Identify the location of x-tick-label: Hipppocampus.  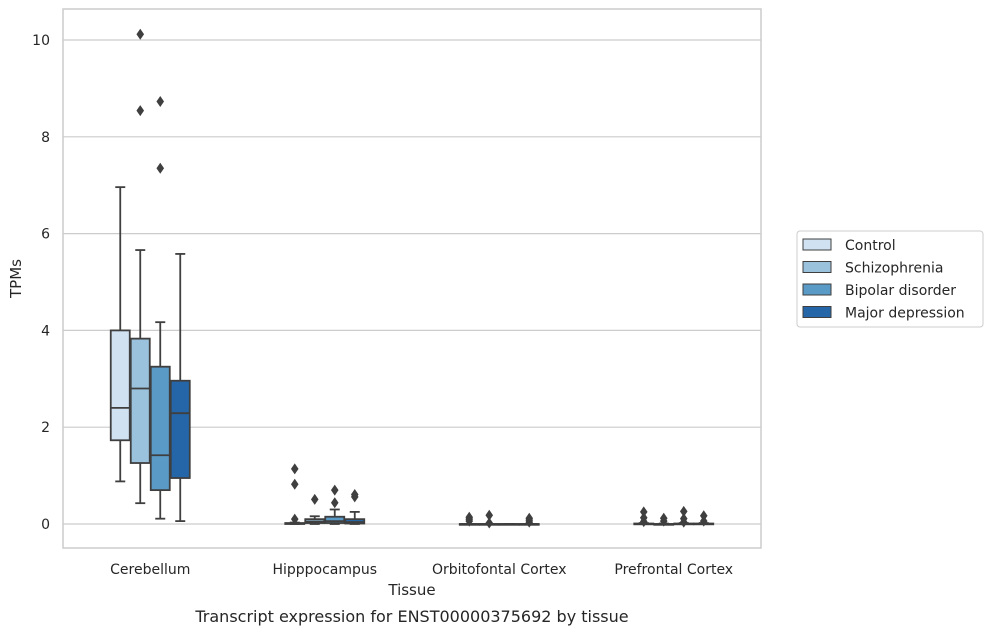
(324, 570).